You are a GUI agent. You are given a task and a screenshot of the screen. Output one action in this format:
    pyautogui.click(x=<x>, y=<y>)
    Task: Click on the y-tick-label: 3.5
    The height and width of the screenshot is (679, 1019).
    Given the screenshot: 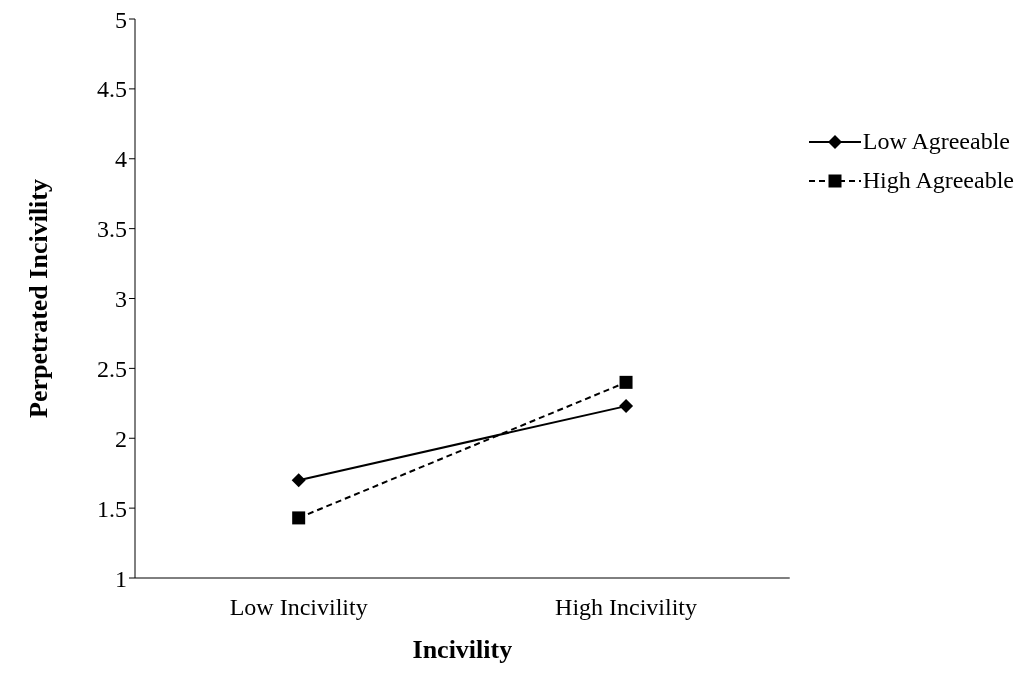 What is the action you would take?
    pyautogui.click(x=112, y=229)
    